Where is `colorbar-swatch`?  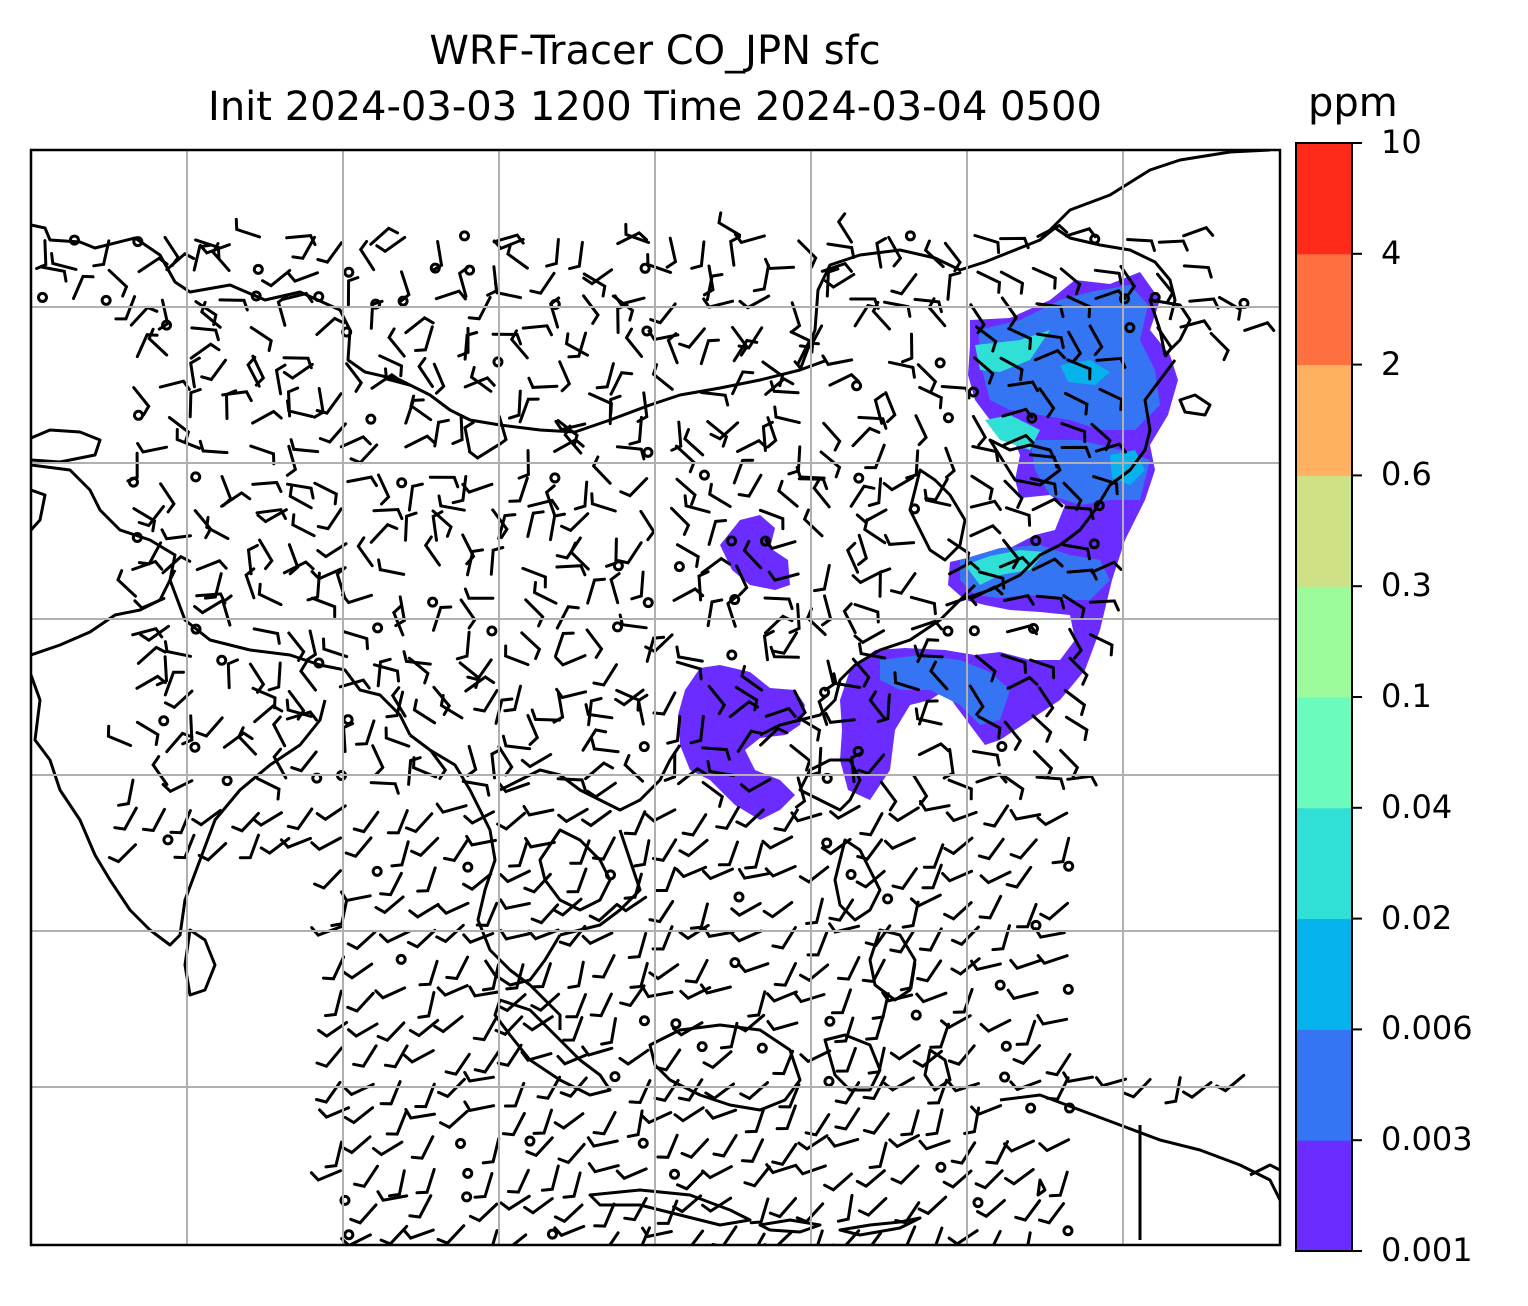
colorbar-swatch is located at coordinates (1324, 642).